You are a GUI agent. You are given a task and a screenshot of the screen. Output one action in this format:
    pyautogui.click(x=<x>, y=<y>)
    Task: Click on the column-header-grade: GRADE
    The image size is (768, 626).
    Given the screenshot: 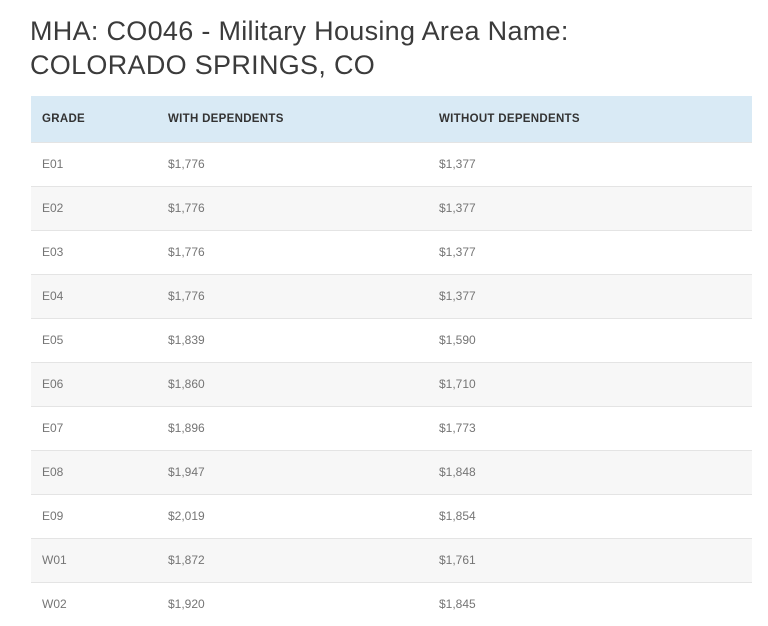 What is the action you would take?
    pyautogui.click(x=94, y=119)
    